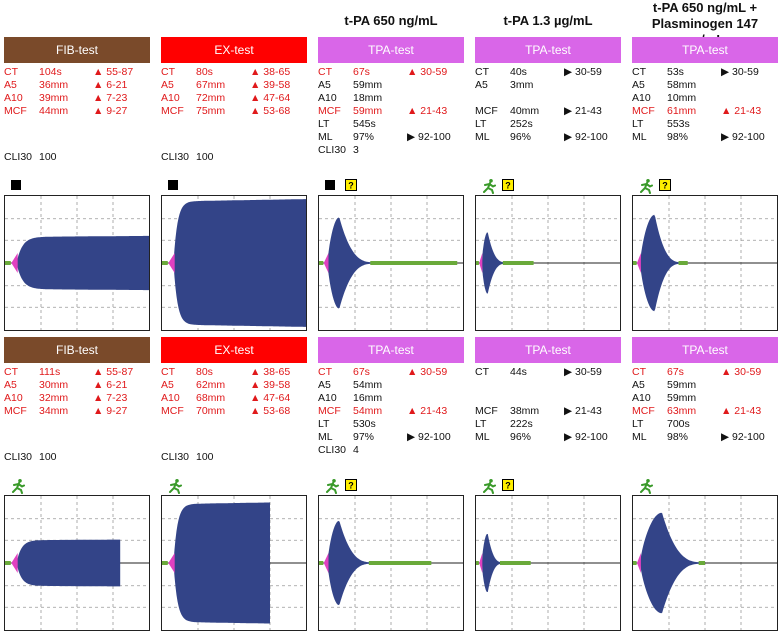  Describe the element at coordinates (270, 372) in the screenshot. I see `reference-range: ▲ 38-65` at that location.